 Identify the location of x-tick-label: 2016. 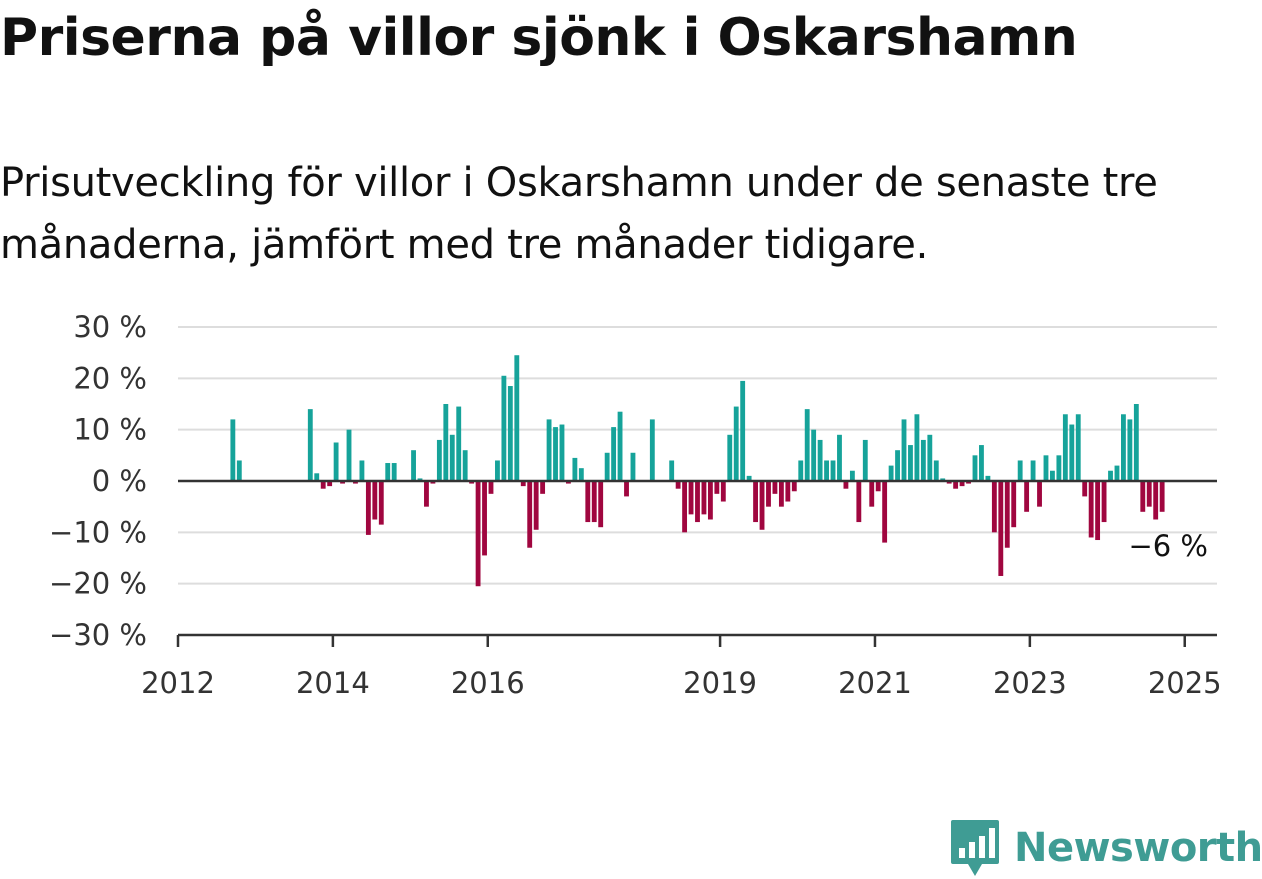
(488, 683).